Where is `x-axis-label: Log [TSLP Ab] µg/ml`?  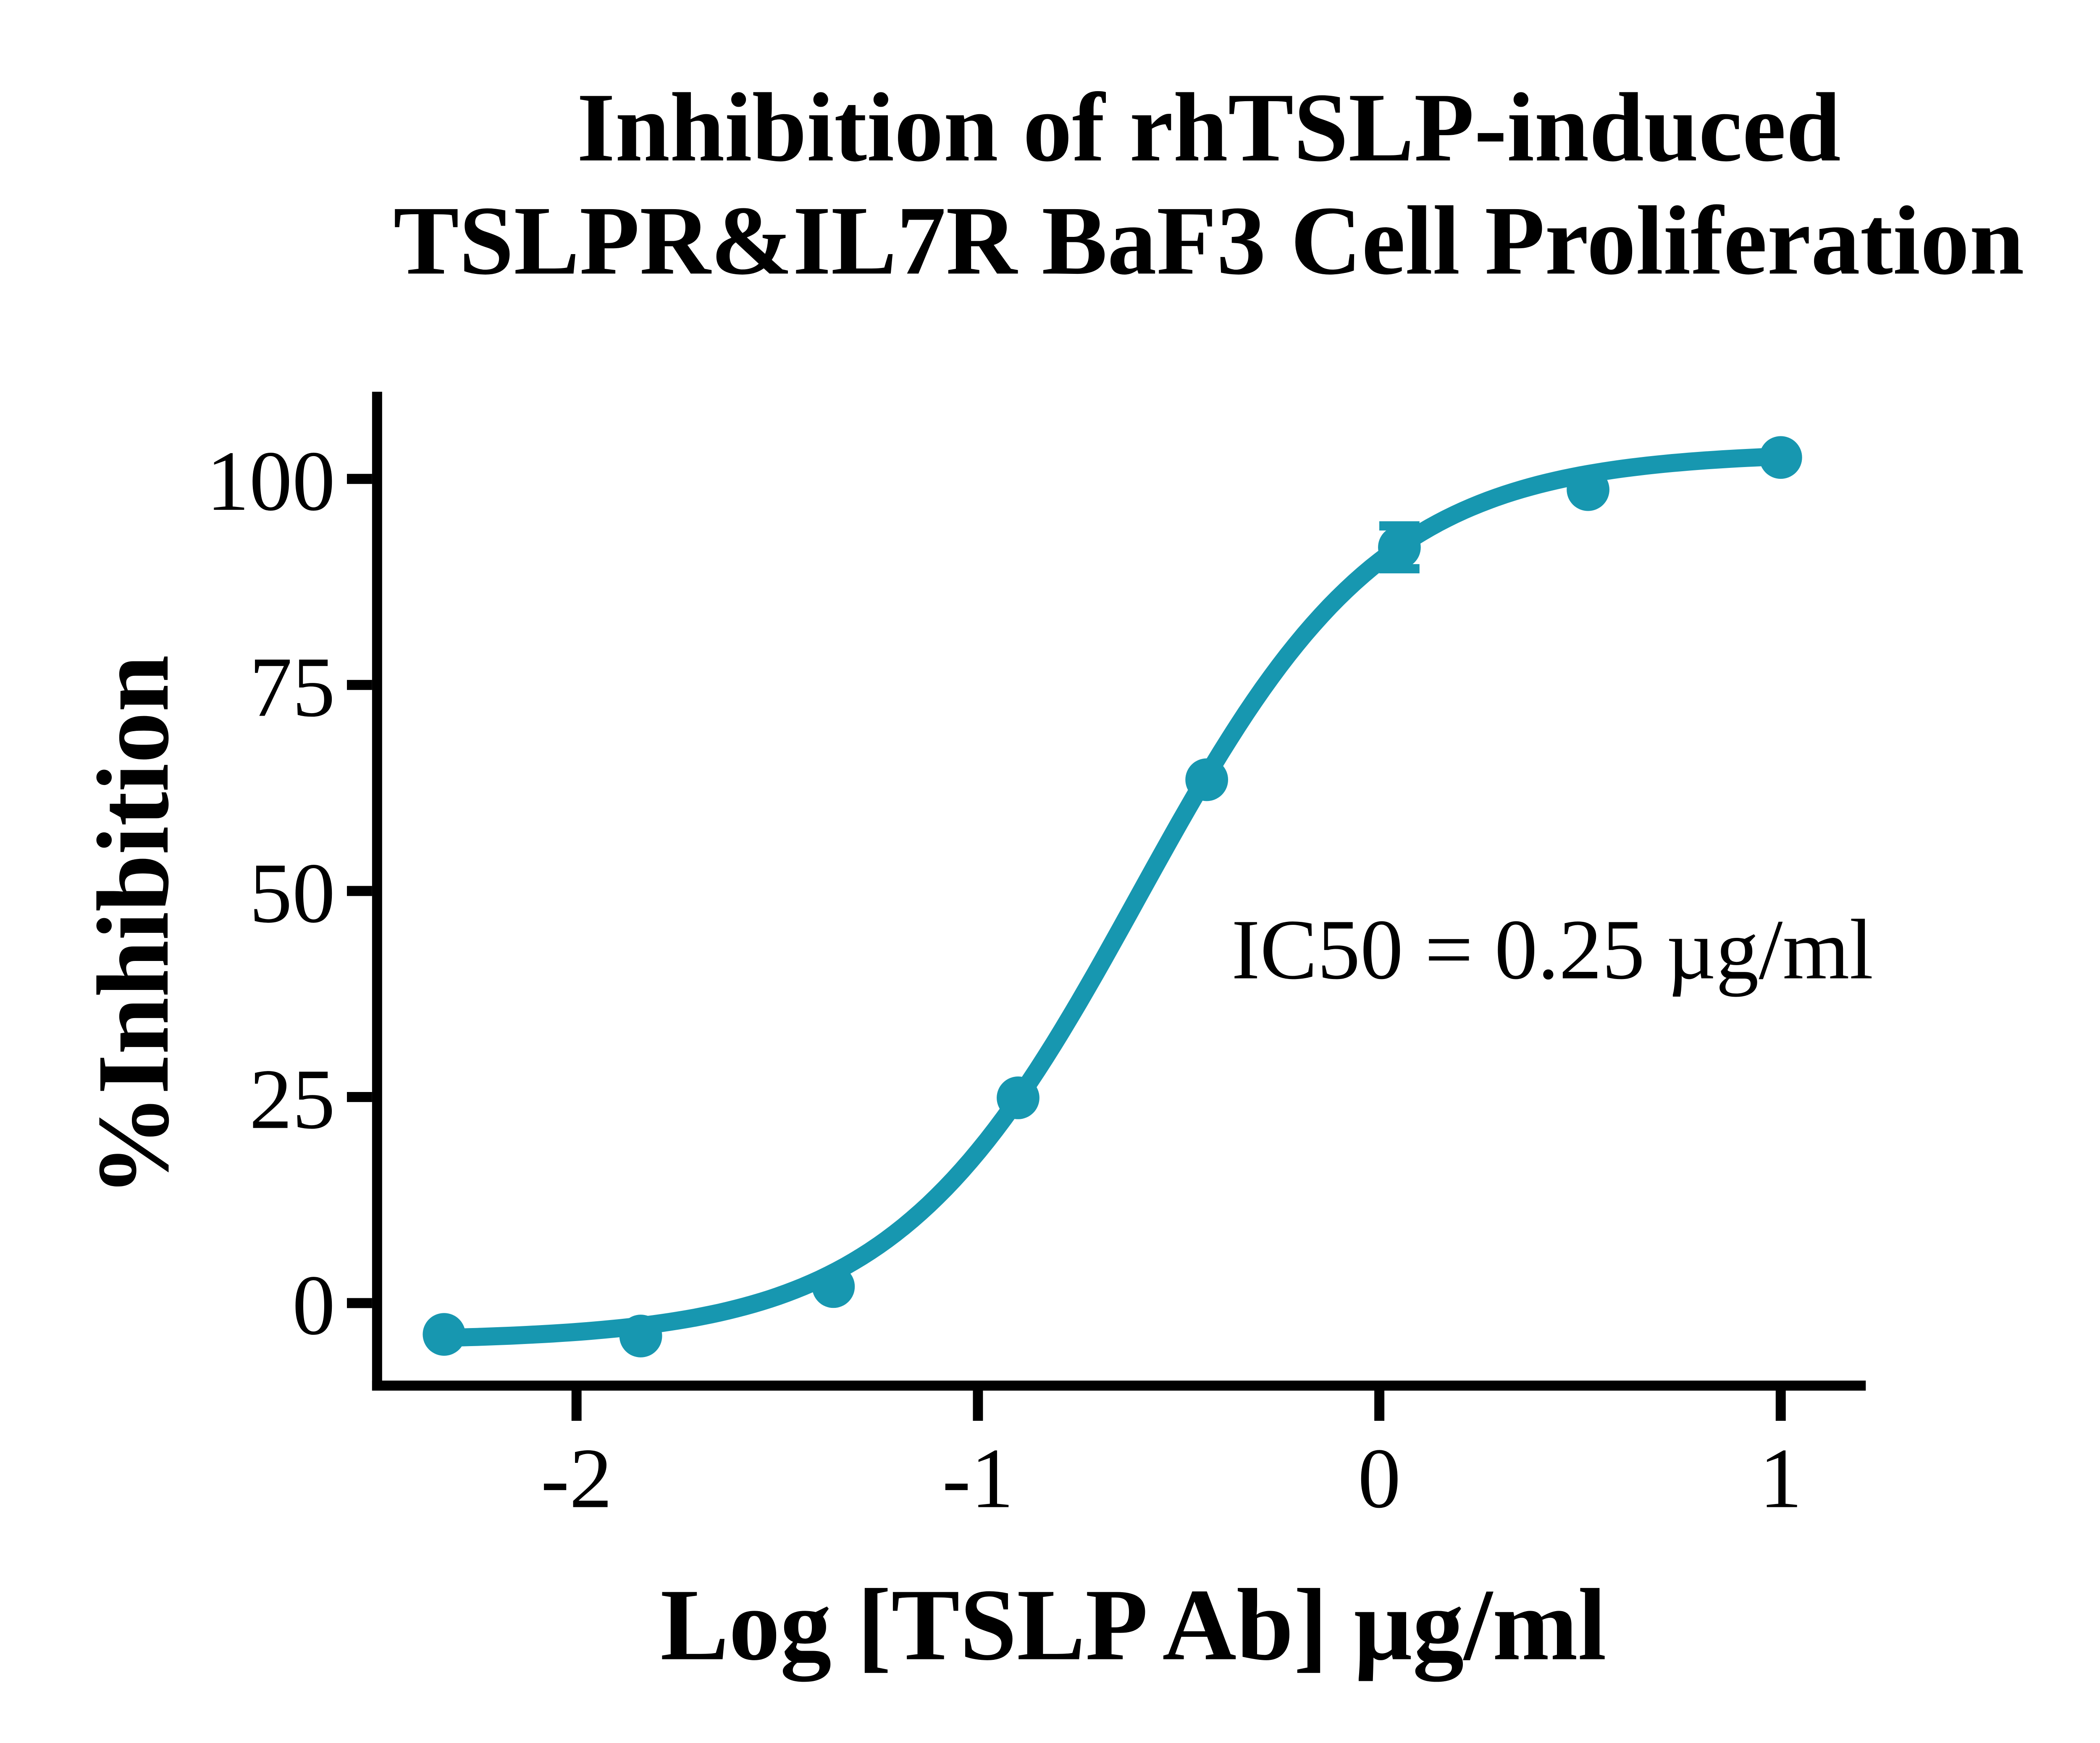
x-axis-label: Log [TSLP Ab] µg/ml is located at coordinates (1133, 1624).